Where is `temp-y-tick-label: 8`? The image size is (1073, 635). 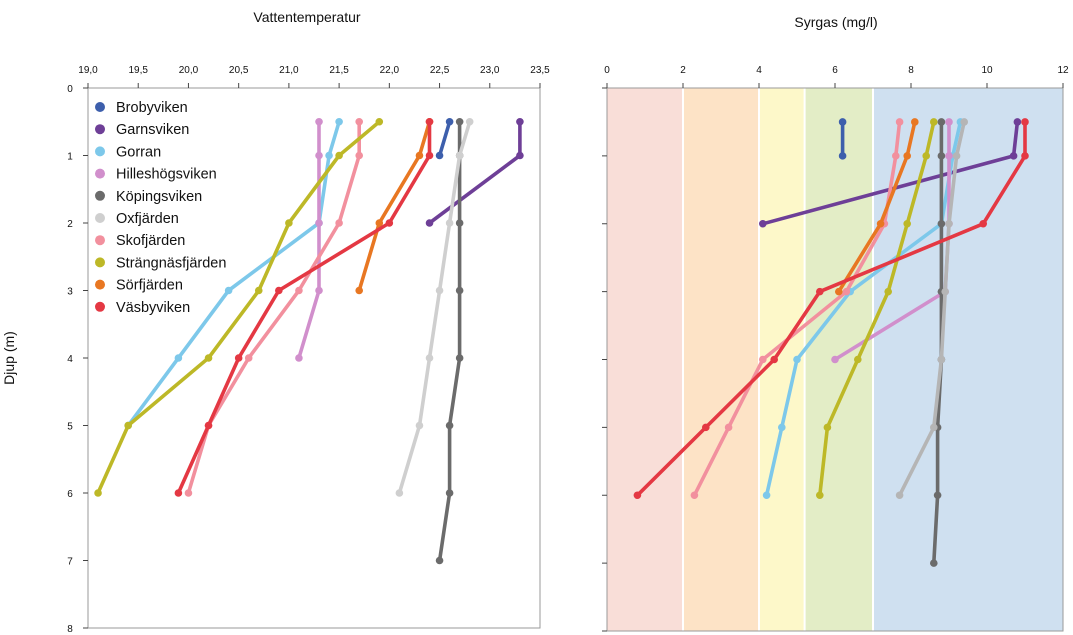 temp-y-tick-label: 8 is located at coordinates (70, 629).